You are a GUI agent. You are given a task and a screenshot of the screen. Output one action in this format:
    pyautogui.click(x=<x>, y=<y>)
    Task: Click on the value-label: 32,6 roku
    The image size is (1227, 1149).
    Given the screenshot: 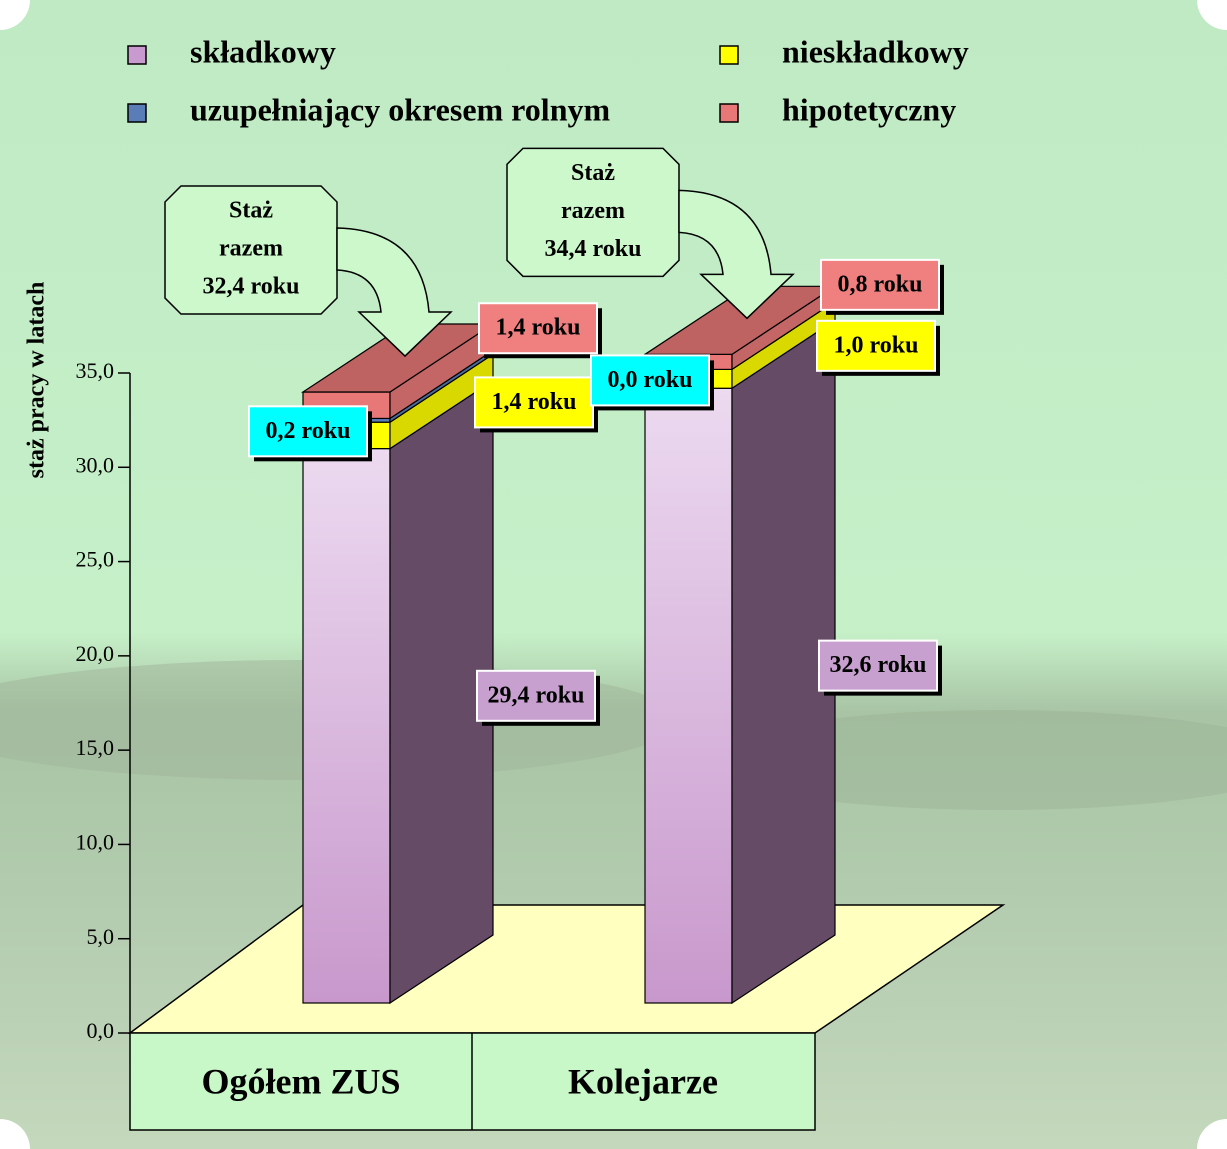 What is the action you would take?
    pyautogui.click(x=878, y=665)
    